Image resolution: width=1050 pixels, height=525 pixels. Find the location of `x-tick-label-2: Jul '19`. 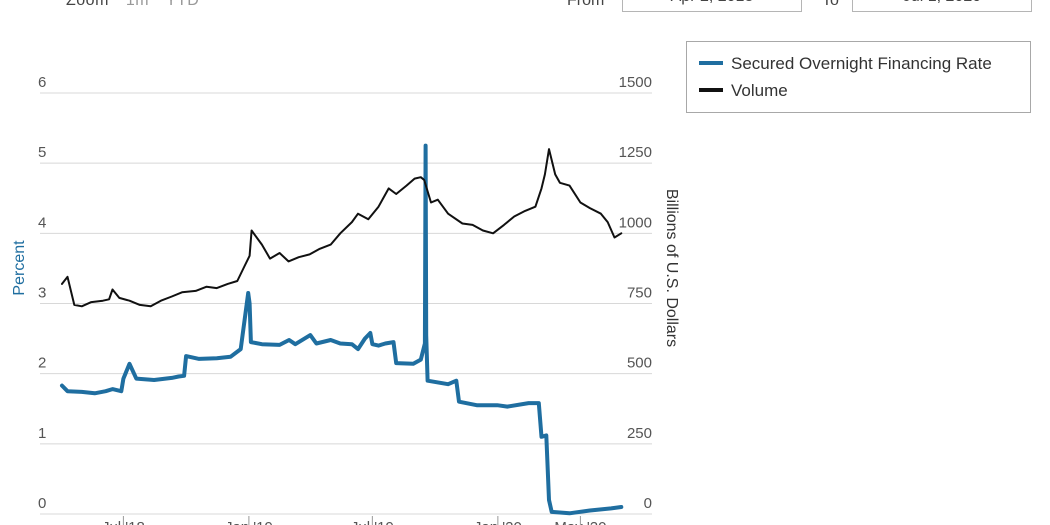

x-tick-label-2: Jul '19 is located at coordinates (372, 522).